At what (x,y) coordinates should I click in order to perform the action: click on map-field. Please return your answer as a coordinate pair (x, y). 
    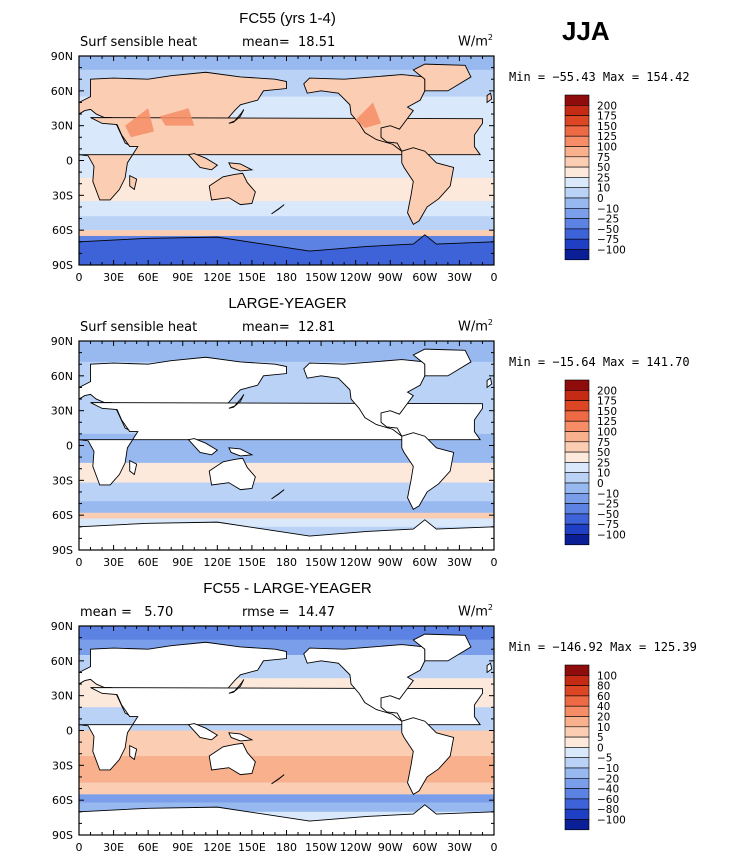
    Looking at the image, I should click on (286, 445).